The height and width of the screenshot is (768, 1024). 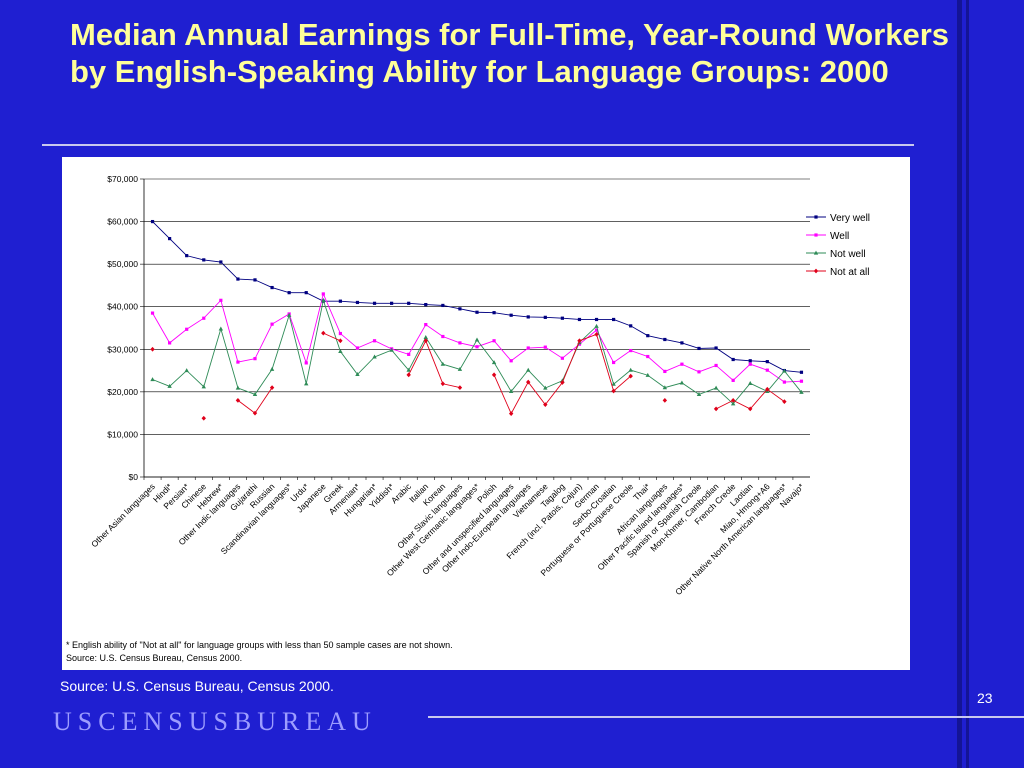 What do you see at coordinates (839, 236) in the screenshot?
I see `legend-label-well: Well` at bounding box center [839, 236].